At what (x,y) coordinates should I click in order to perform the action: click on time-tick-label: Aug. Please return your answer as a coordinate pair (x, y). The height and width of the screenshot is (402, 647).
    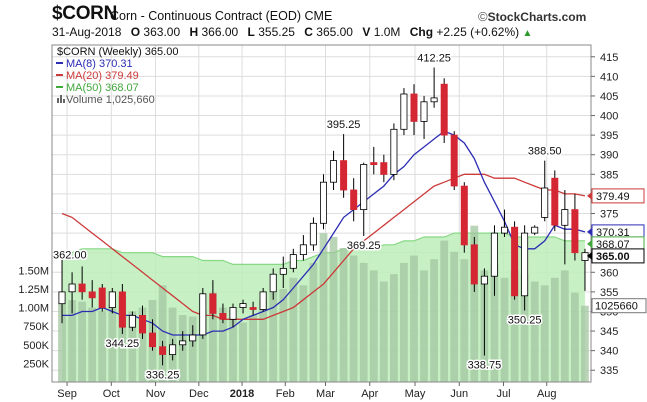
    Looking at the image, I should click on (547, 394).